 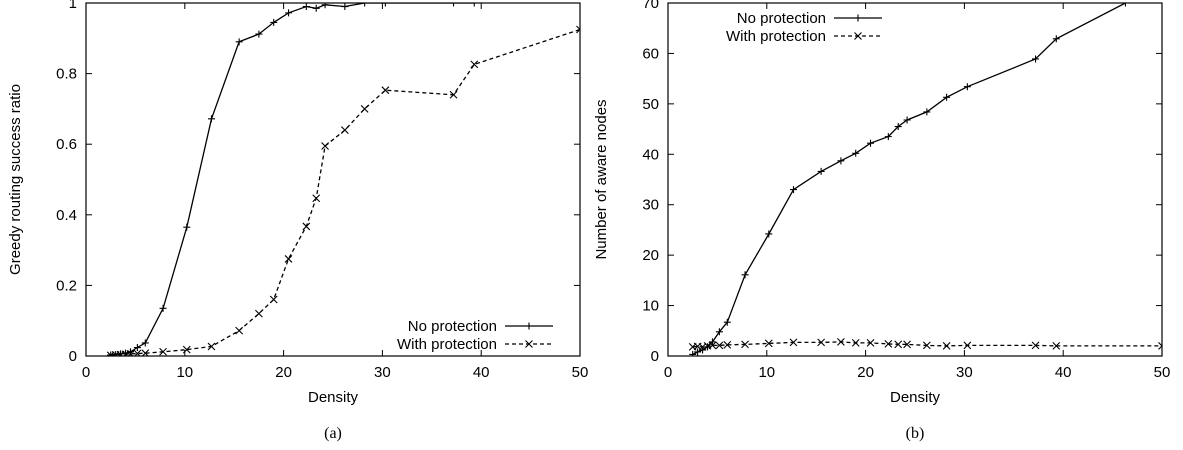 What do you see at coordinates (925, 344) in the screenshot?
I see `series-with-protection` at bounding box center [925, 344].